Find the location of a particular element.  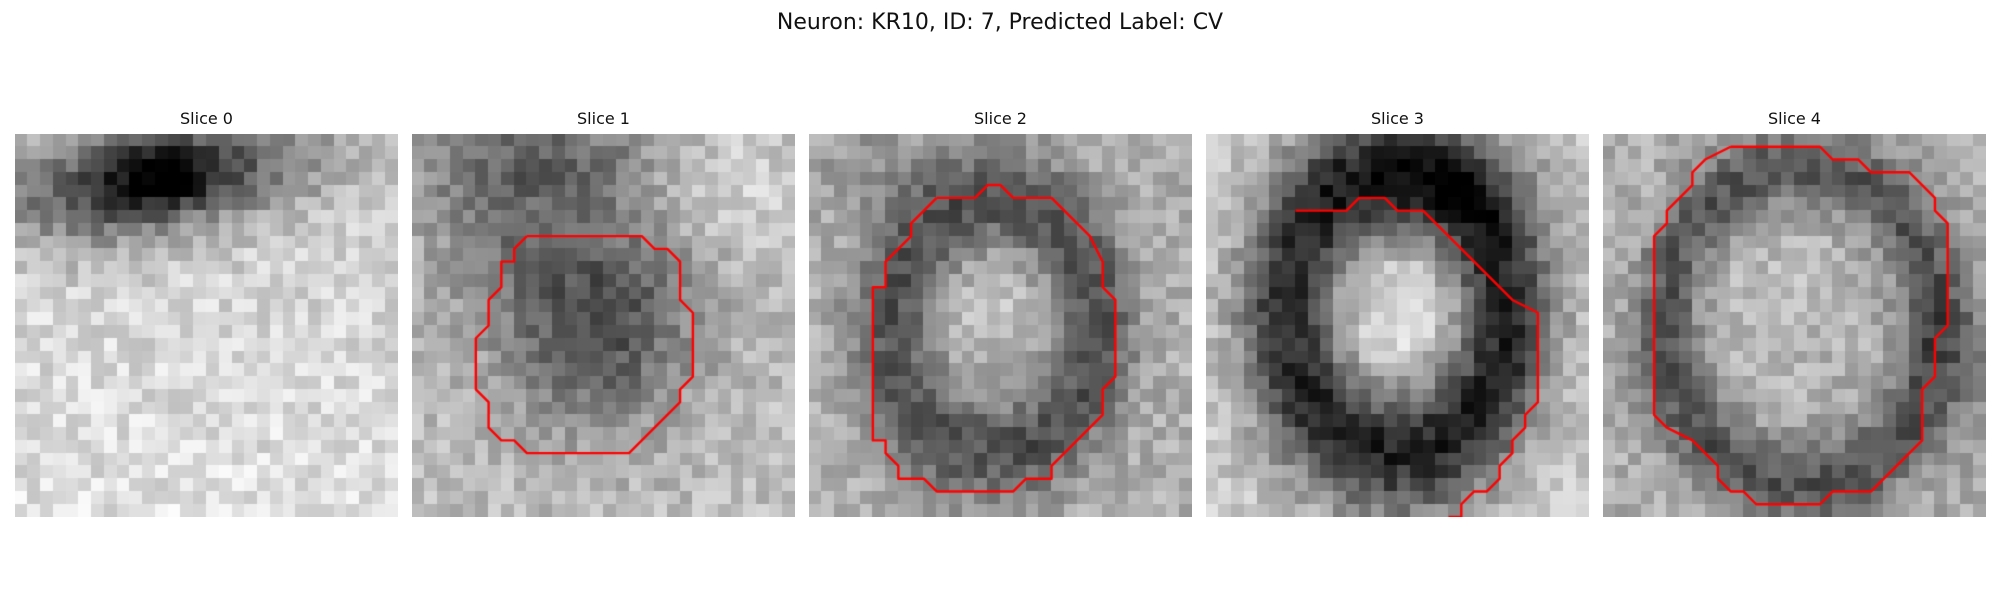

slice-panel: Slice 3 is located at coordinates (1397, 311).